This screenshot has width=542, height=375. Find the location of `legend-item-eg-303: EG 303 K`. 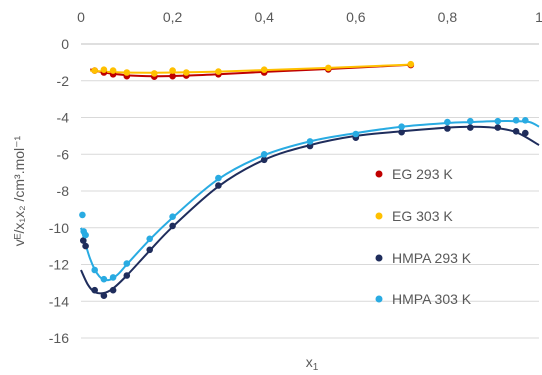

legend-item-eg-303: EG 303 K is located at coordinates (414, 216).